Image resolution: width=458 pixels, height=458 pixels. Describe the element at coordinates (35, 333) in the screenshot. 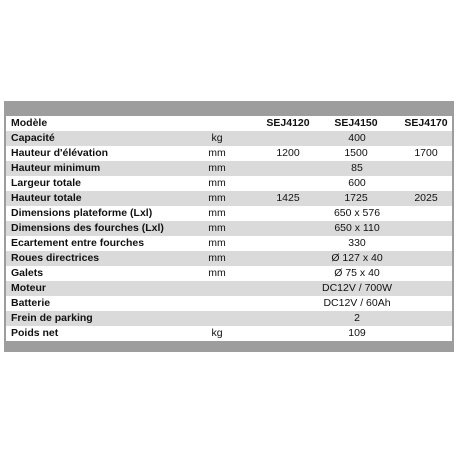

I see `row-label: Poids net` at that location.